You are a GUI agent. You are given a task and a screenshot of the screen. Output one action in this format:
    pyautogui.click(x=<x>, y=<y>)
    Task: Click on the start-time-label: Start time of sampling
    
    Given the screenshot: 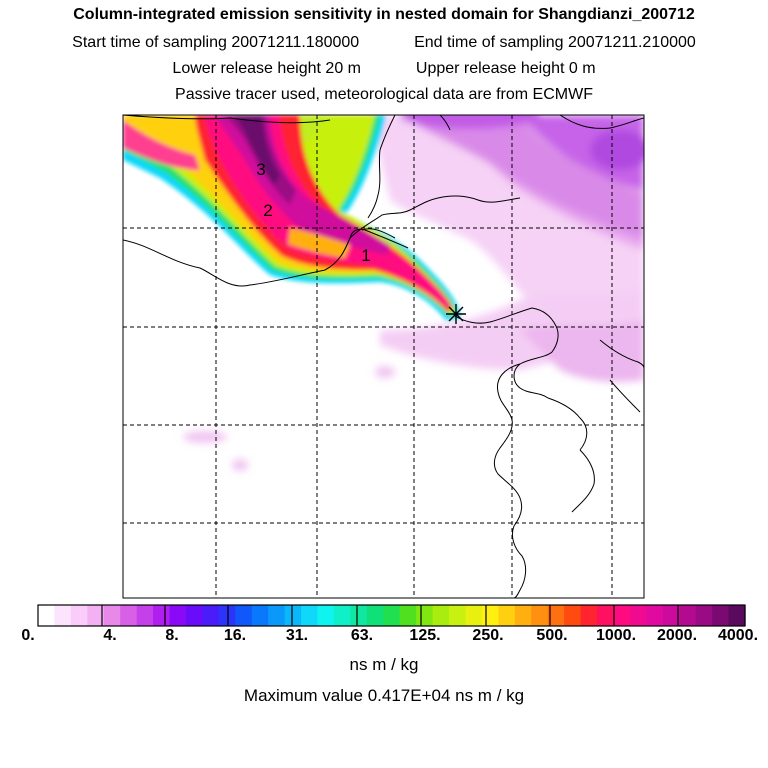 What is the action you would take?
    pyautogui.click(x=149, y=42)
    